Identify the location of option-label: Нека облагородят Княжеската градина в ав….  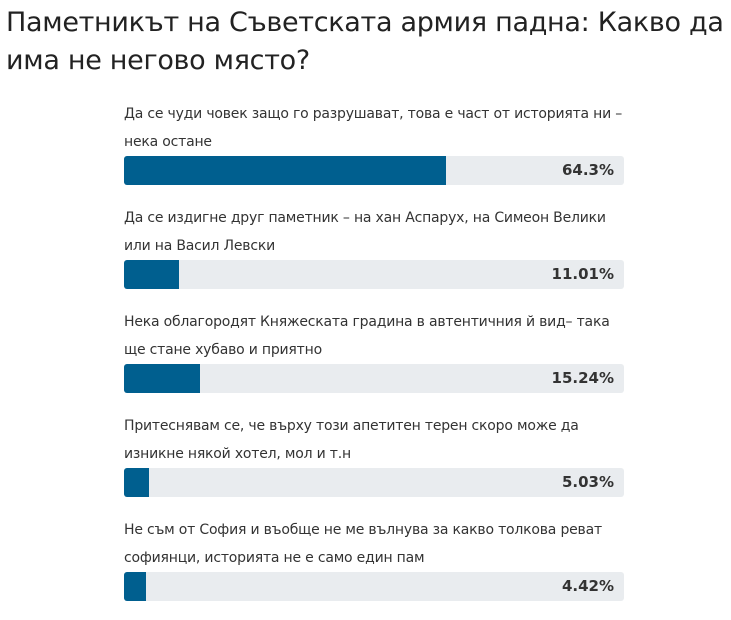
(367, 336).